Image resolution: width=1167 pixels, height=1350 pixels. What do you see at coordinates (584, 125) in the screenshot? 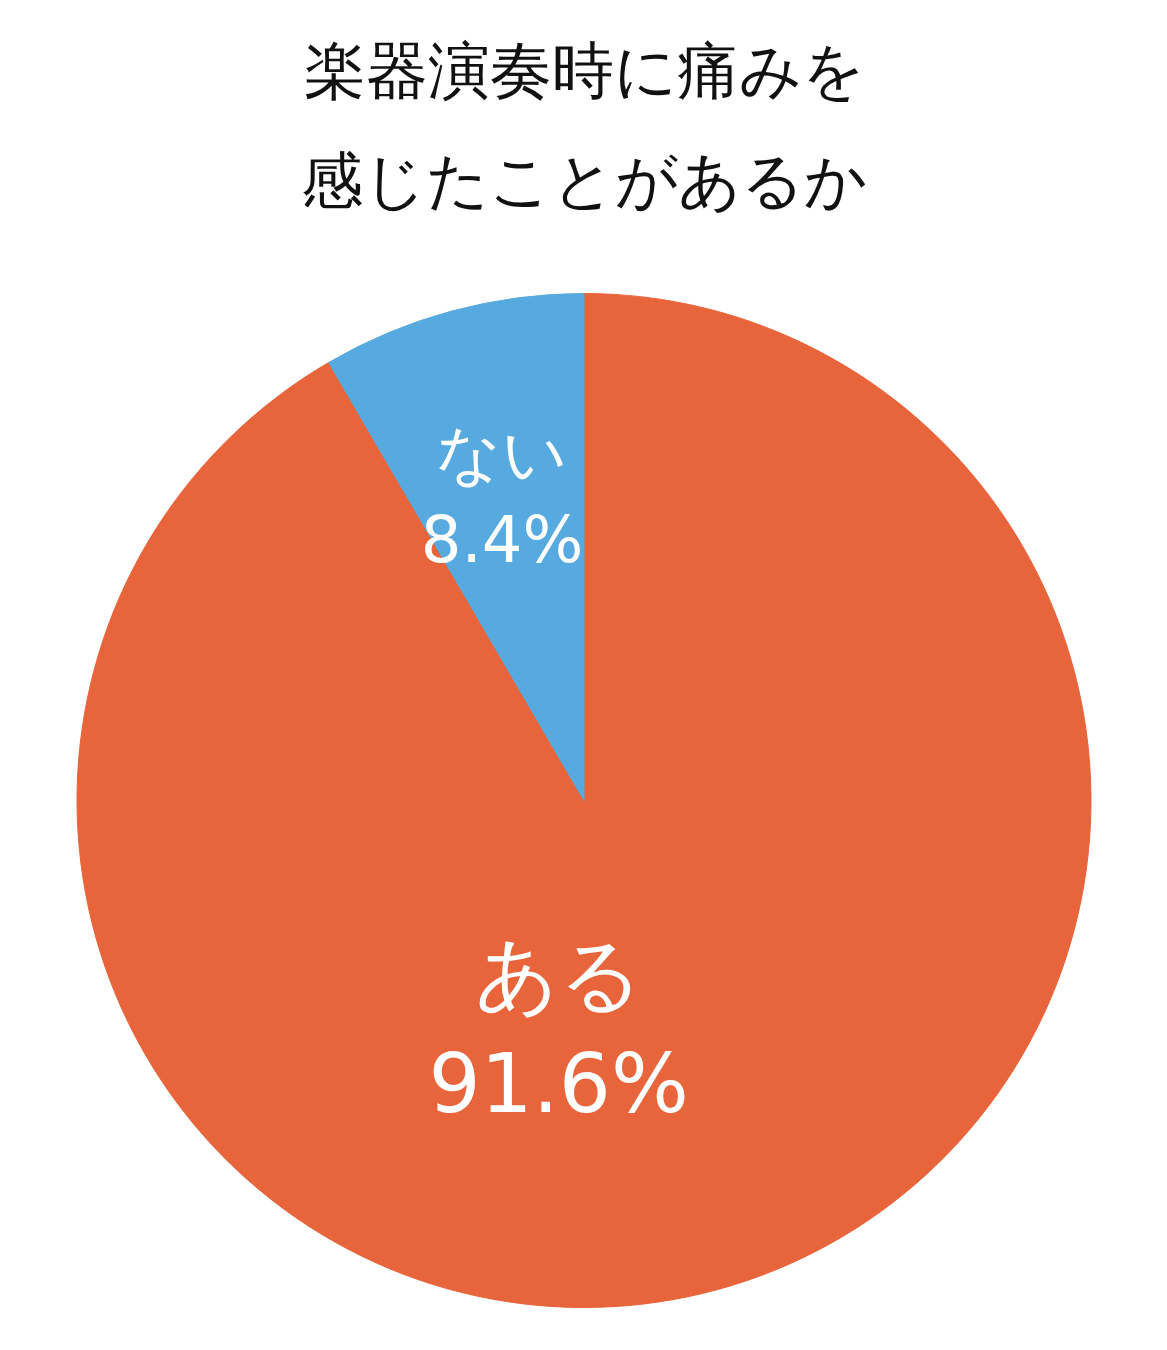
I see `chart-title: 楽器演奏時に痛みを感じたことがあるか` at bounding box center [584, 125].